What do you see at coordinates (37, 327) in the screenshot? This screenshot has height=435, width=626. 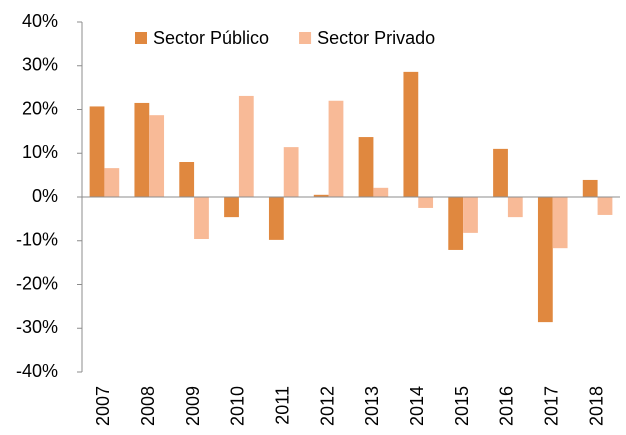 I see `y-tick-label: -30%` at bounding box center [37, 327].